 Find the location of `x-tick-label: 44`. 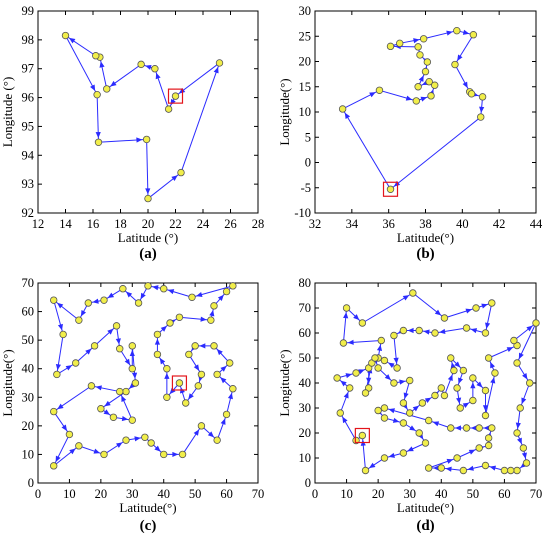

x-tick-label: 44 is located at coordinates (536, 224).